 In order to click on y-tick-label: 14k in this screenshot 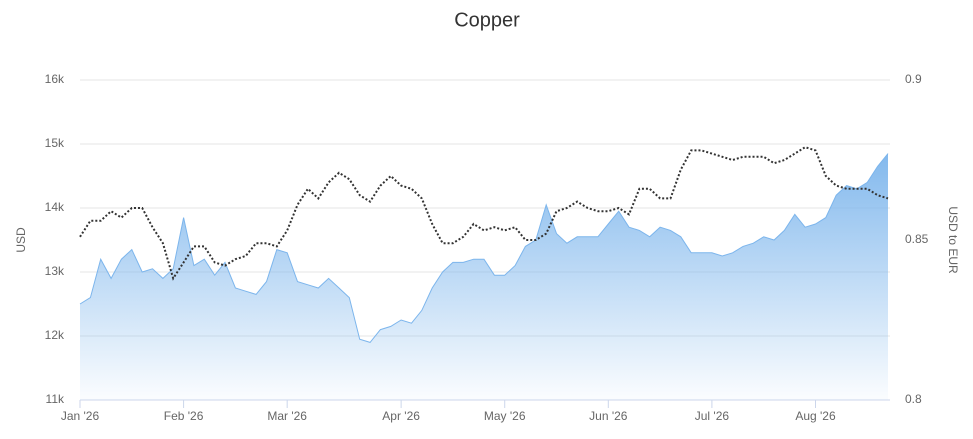, I will do `click(55, 207)`.